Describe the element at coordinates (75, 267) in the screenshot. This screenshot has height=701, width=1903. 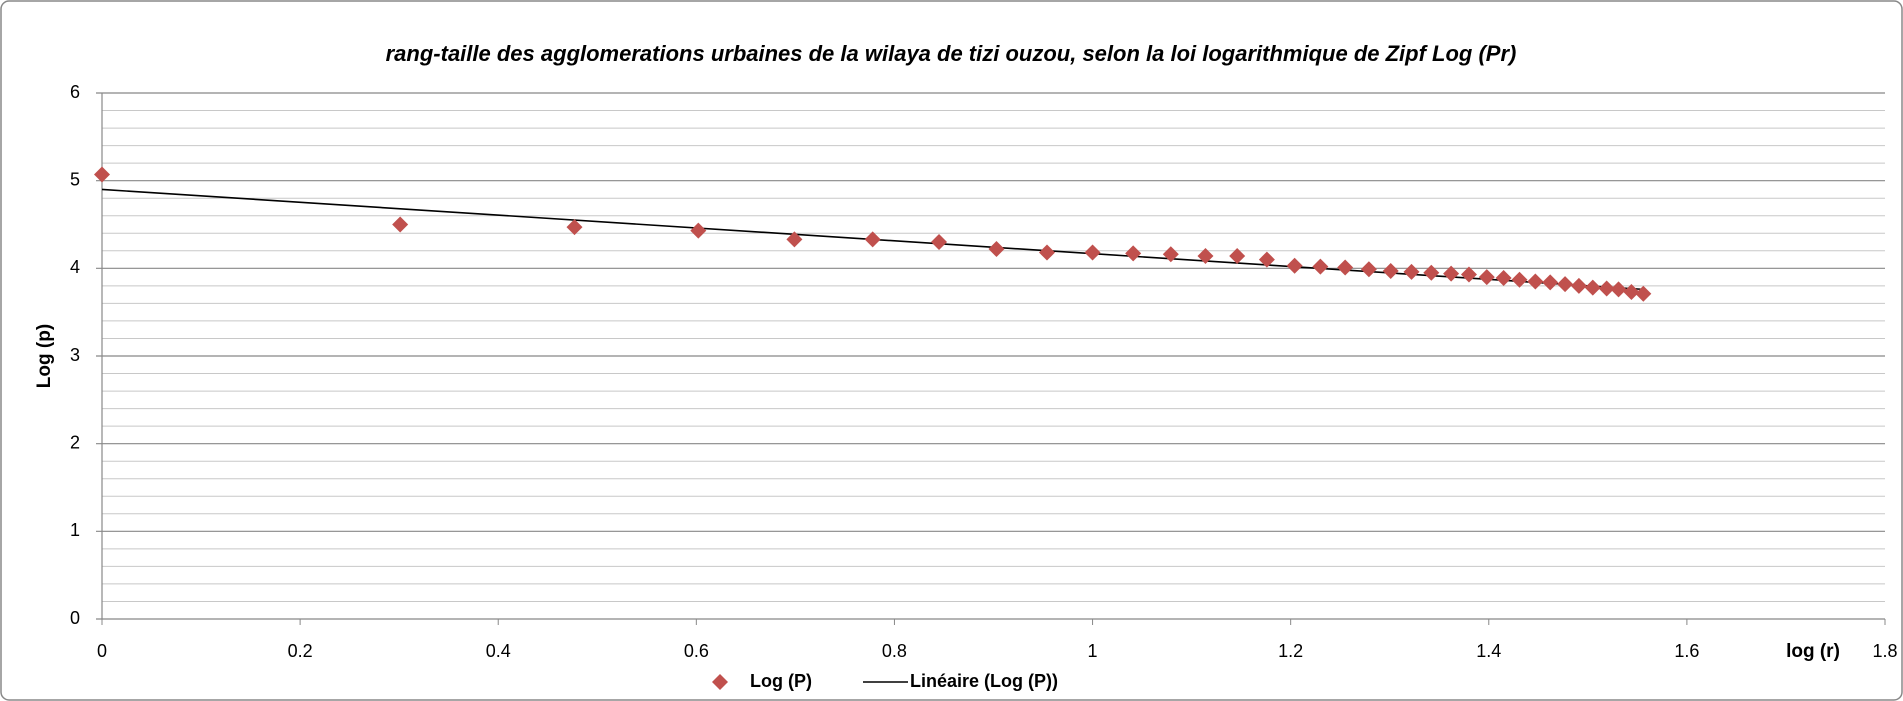
I see `y-tick-label: 4` at that location.